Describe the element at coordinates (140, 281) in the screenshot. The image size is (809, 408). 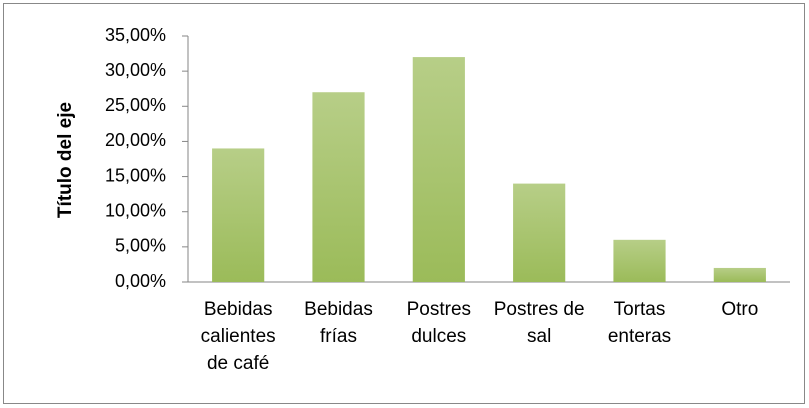
I see `y-tick-label: 0,00%` at that location.